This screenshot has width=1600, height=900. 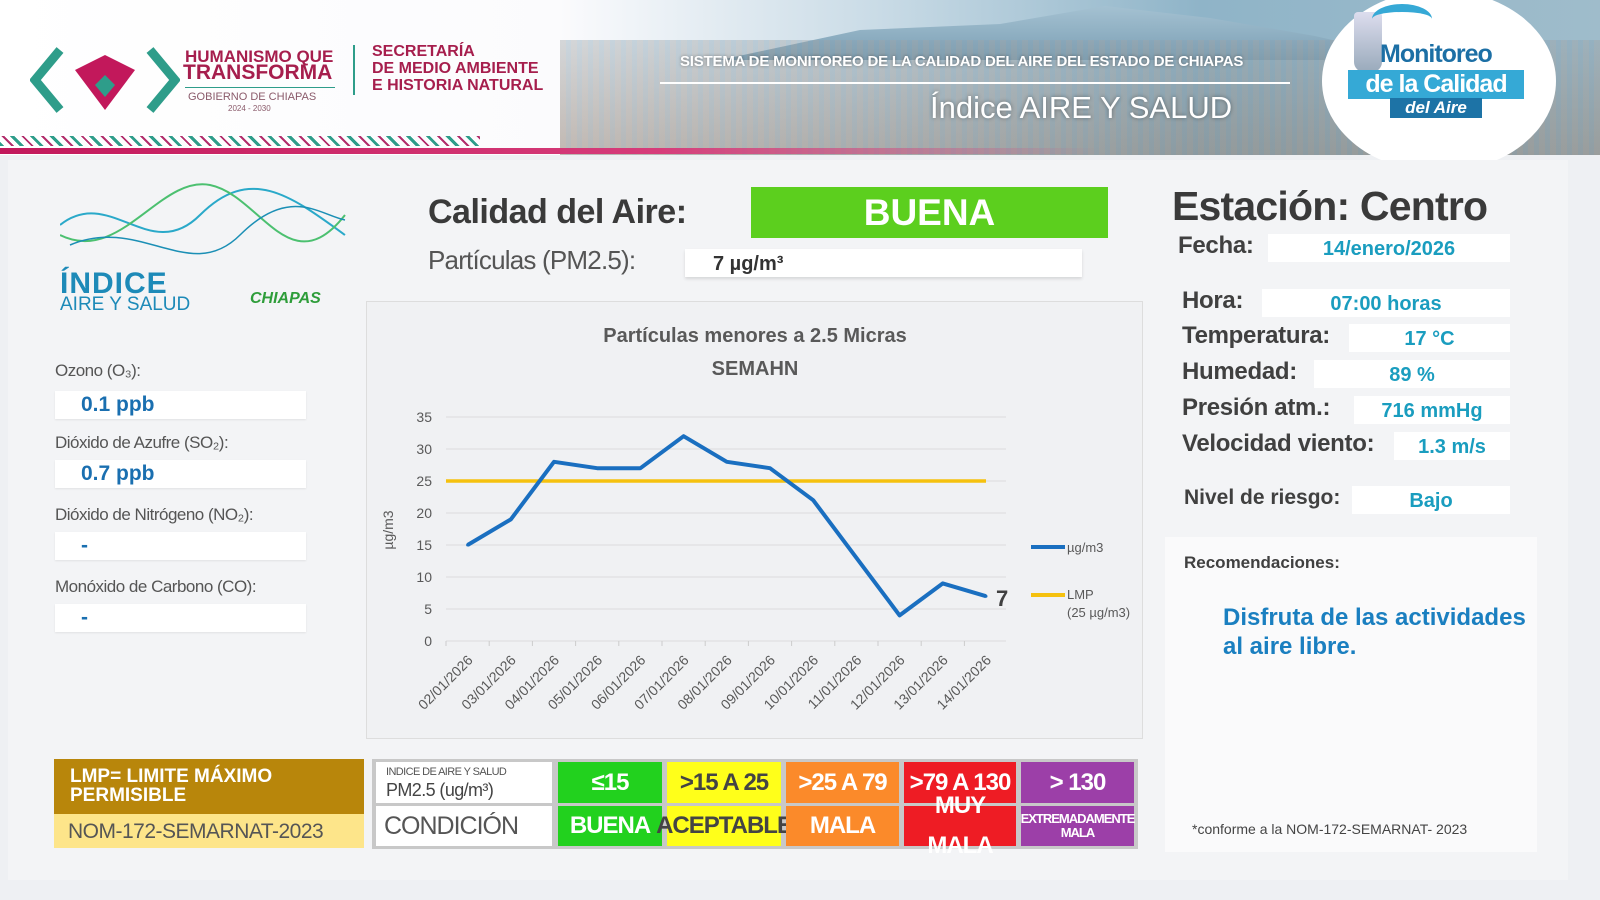 I want to click on scale-range-3: >79 A 130, so click(x=960, y=782).